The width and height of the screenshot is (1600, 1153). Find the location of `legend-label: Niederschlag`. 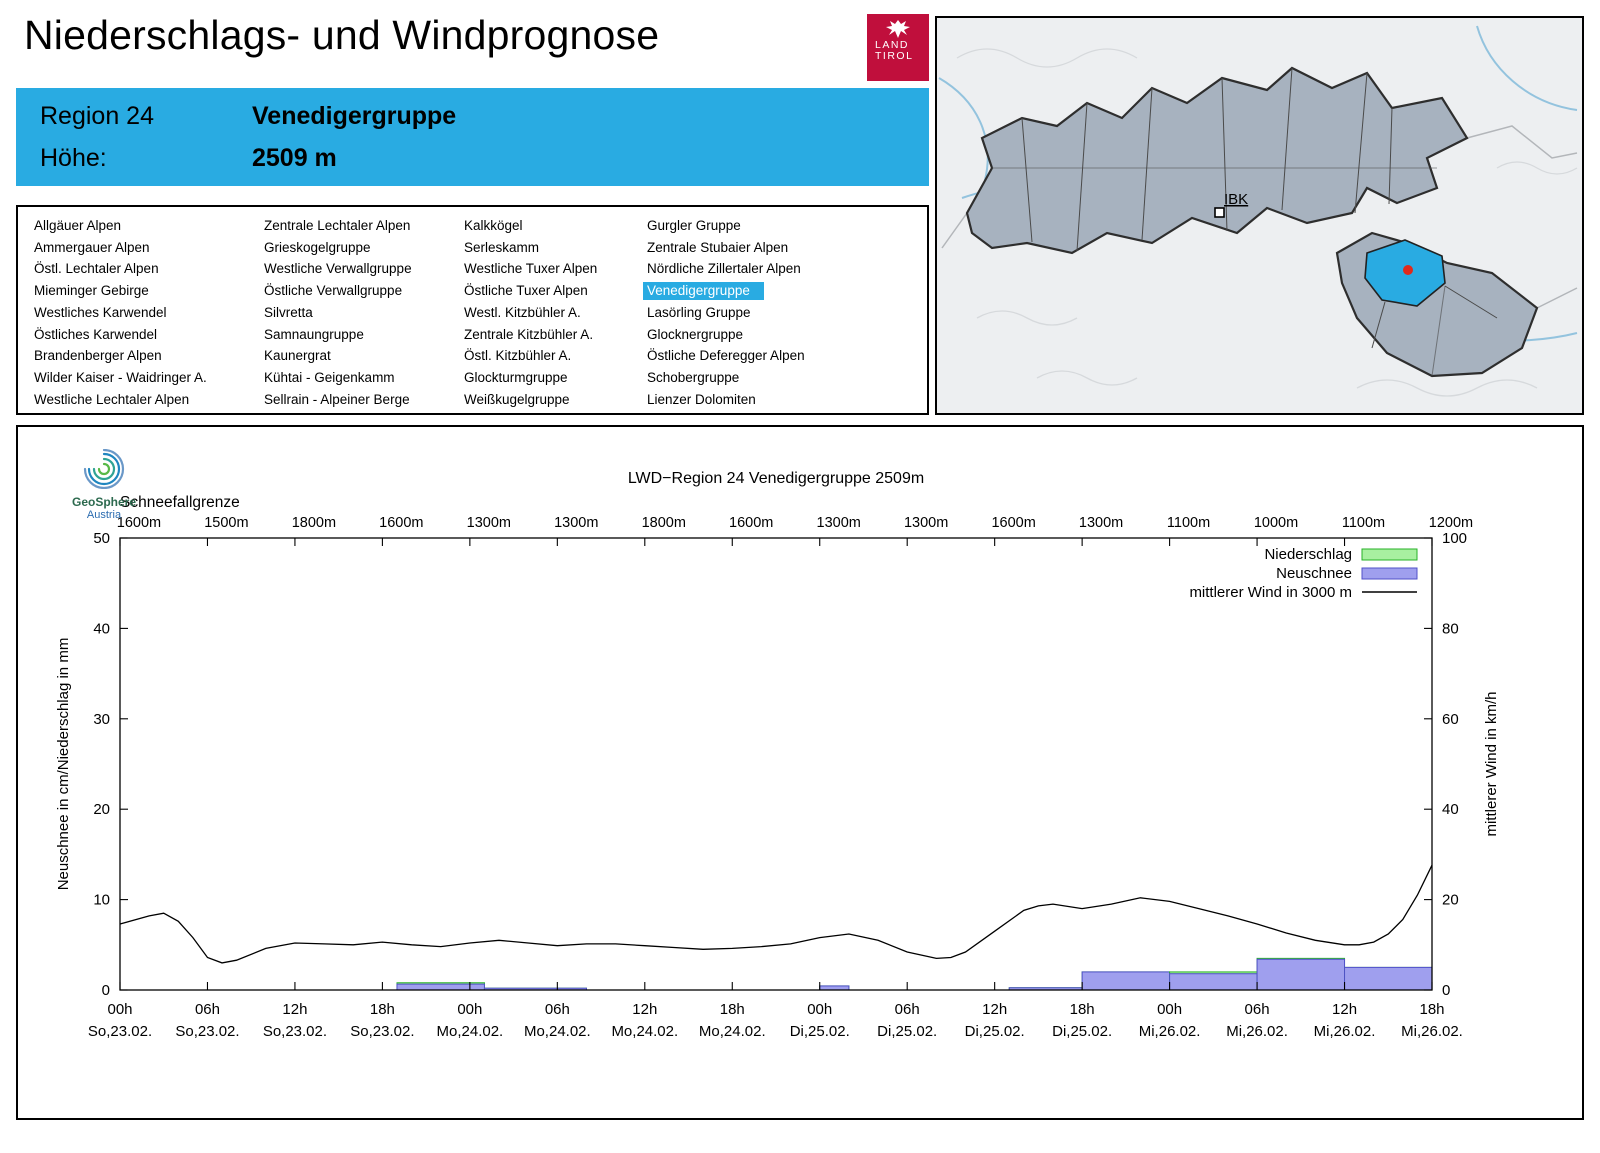

legend-label: Niederschlag is located at coordinates (1308, 554).